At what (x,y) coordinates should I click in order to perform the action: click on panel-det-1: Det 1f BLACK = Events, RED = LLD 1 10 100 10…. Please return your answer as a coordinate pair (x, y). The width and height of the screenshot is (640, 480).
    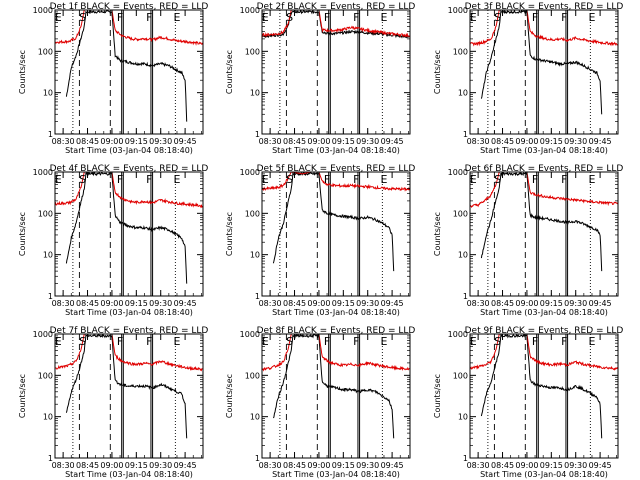
    Looking at the image, I should click on (113, 78).